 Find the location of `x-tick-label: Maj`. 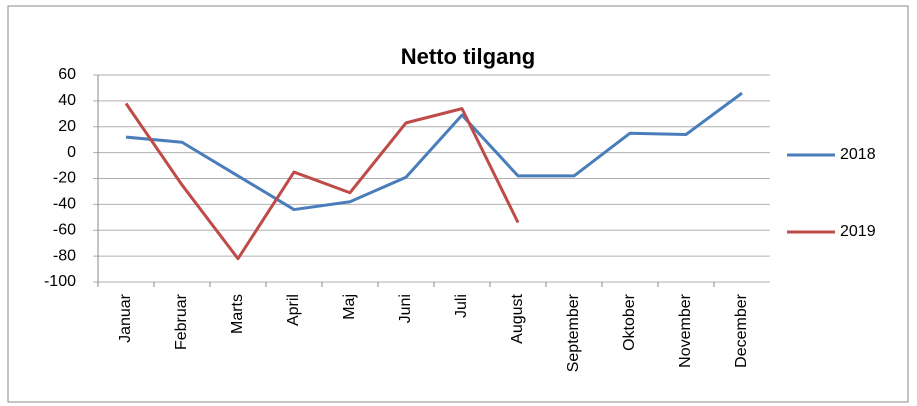

x-tick-label: Maj is located at coordinates (349, 307).